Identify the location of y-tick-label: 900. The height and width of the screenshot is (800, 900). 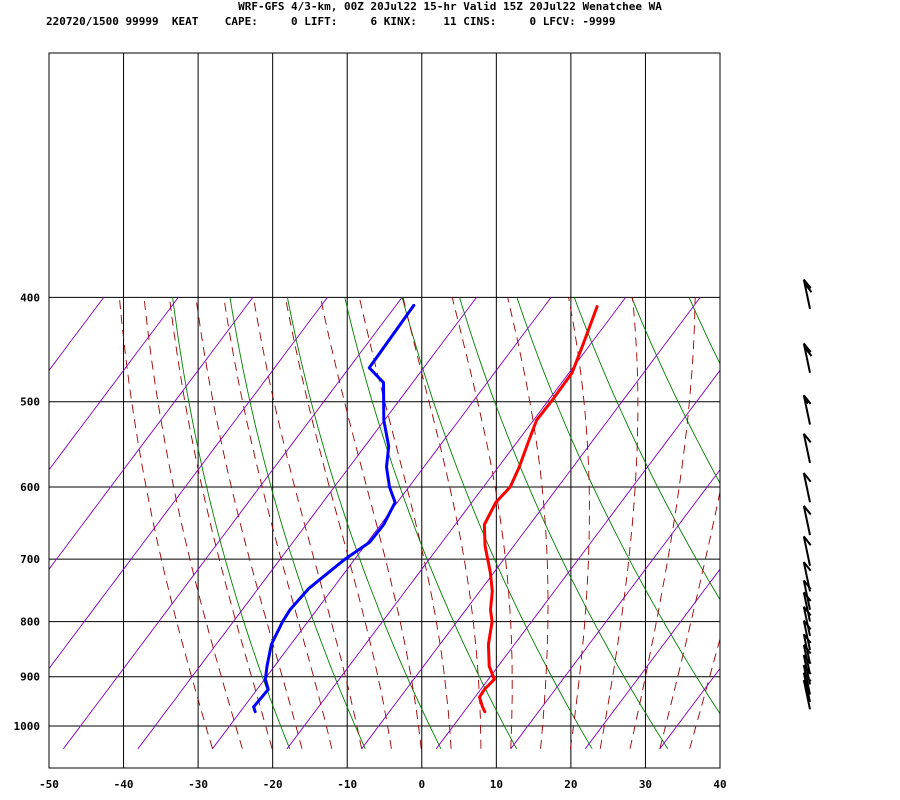
(30, 677).